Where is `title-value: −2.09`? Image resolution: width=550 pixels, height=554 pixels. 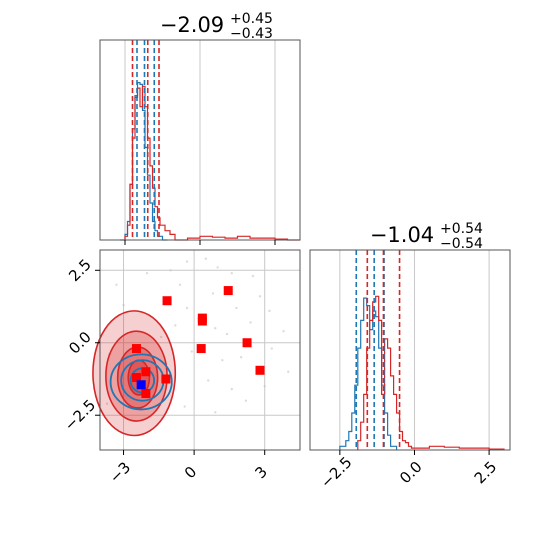
title-value: −2.09 is located at coordinates (192, 25).